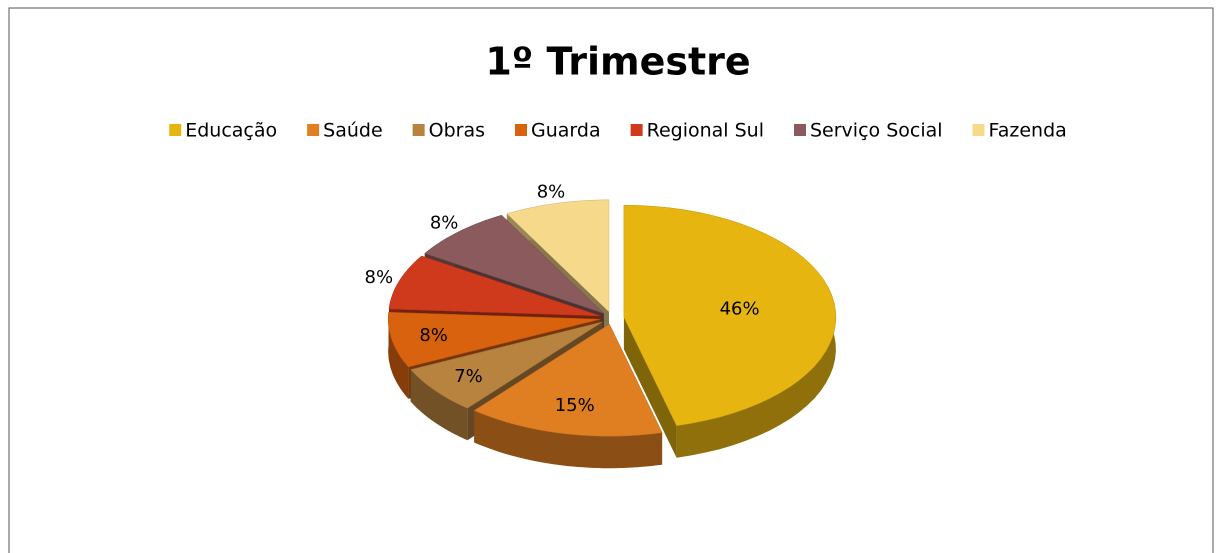 This screenshot has height=553, width=1223. Describe the element at coordinates (1028, 131) in the screenshot. I see `legend-label: Fazenda` at that location.